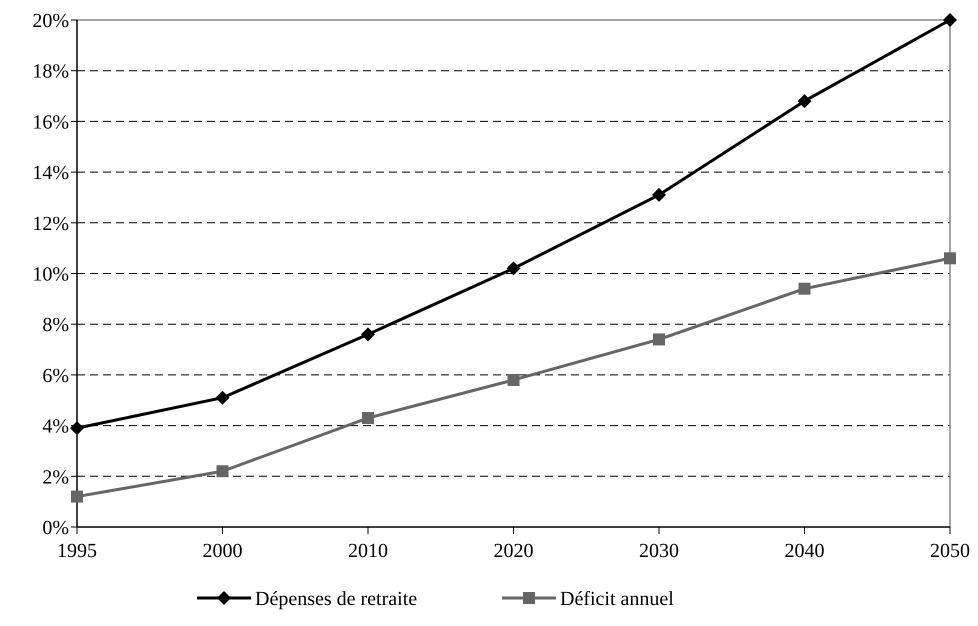 Image resolution: width=978 pixels, height=626 pixels. I want to click on legend-label: Dépenses de retraite, so click(336, 599).